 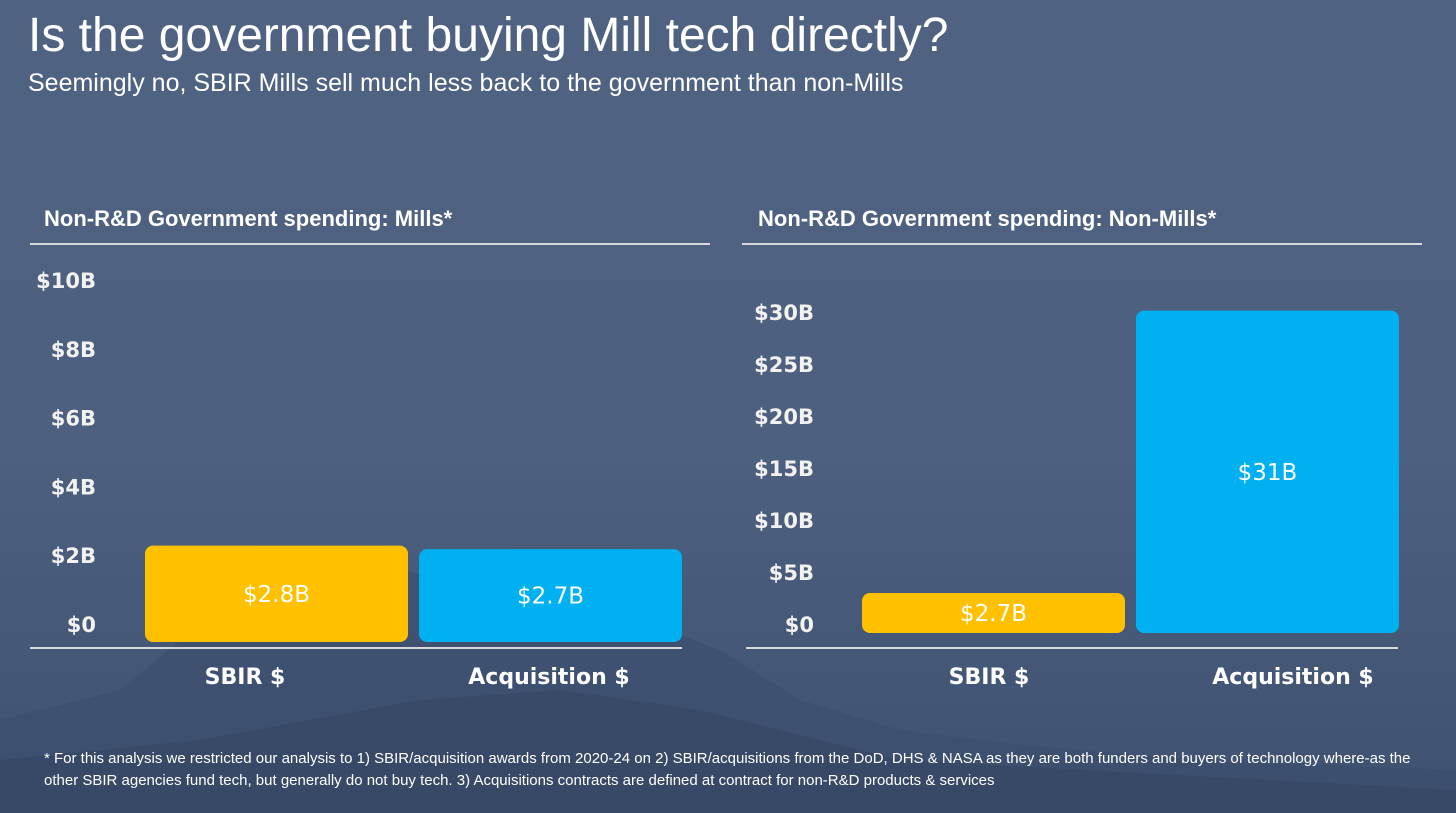 I want to click on y-tick-label-non-mills-6: $30B, so click(x=784, y=313).